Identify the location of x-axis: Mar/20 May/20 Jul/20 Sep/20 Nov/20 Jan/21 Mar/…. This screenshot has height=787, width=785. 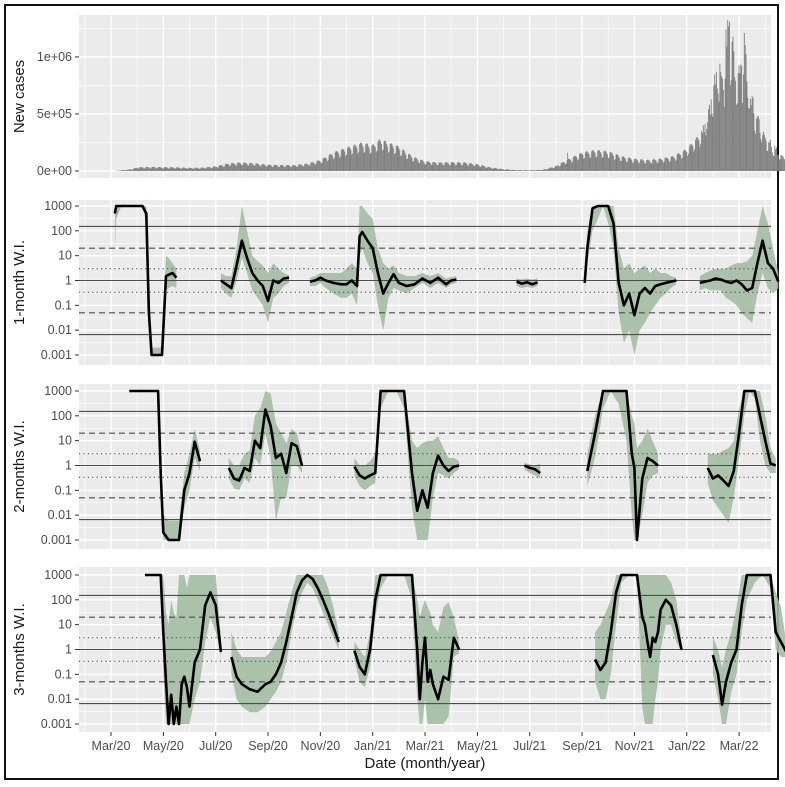
(425, 742).